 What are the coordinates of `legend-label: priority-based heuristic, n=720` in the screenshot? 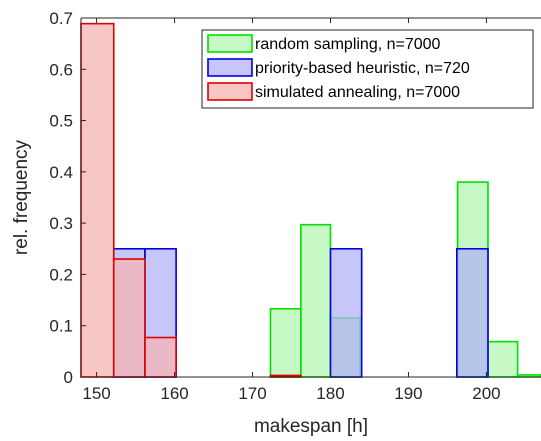 It's located at (362, 68).